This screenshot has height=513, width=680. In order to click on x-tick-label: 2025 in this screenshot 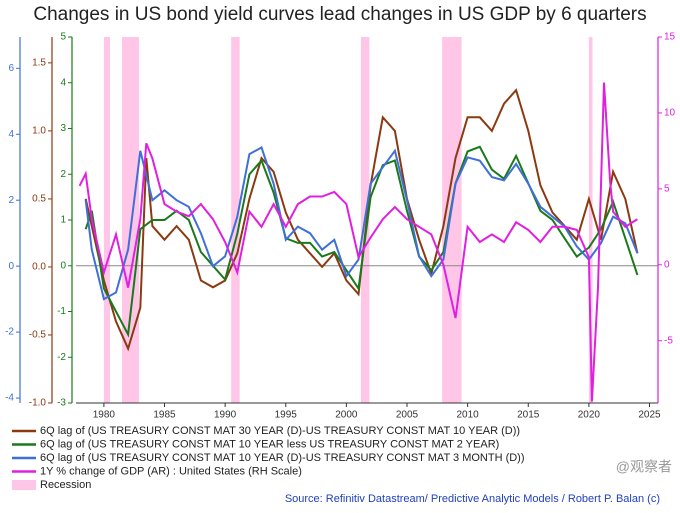, I will do `click(649, 415)`.